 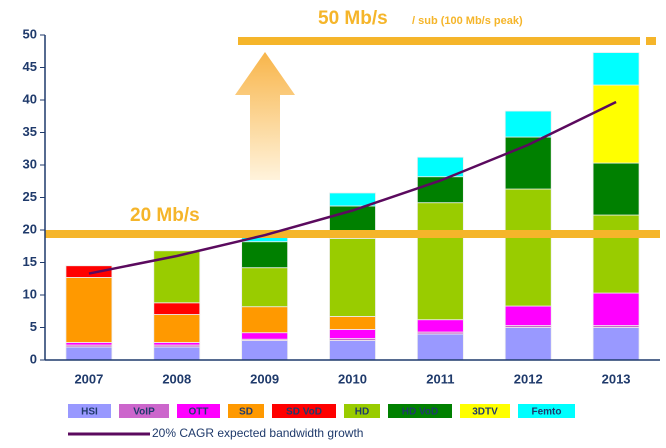 What do you see at coordinates (265, 116) in the screenshot?
I see `up-arrow` at bounding box center [265, 116].